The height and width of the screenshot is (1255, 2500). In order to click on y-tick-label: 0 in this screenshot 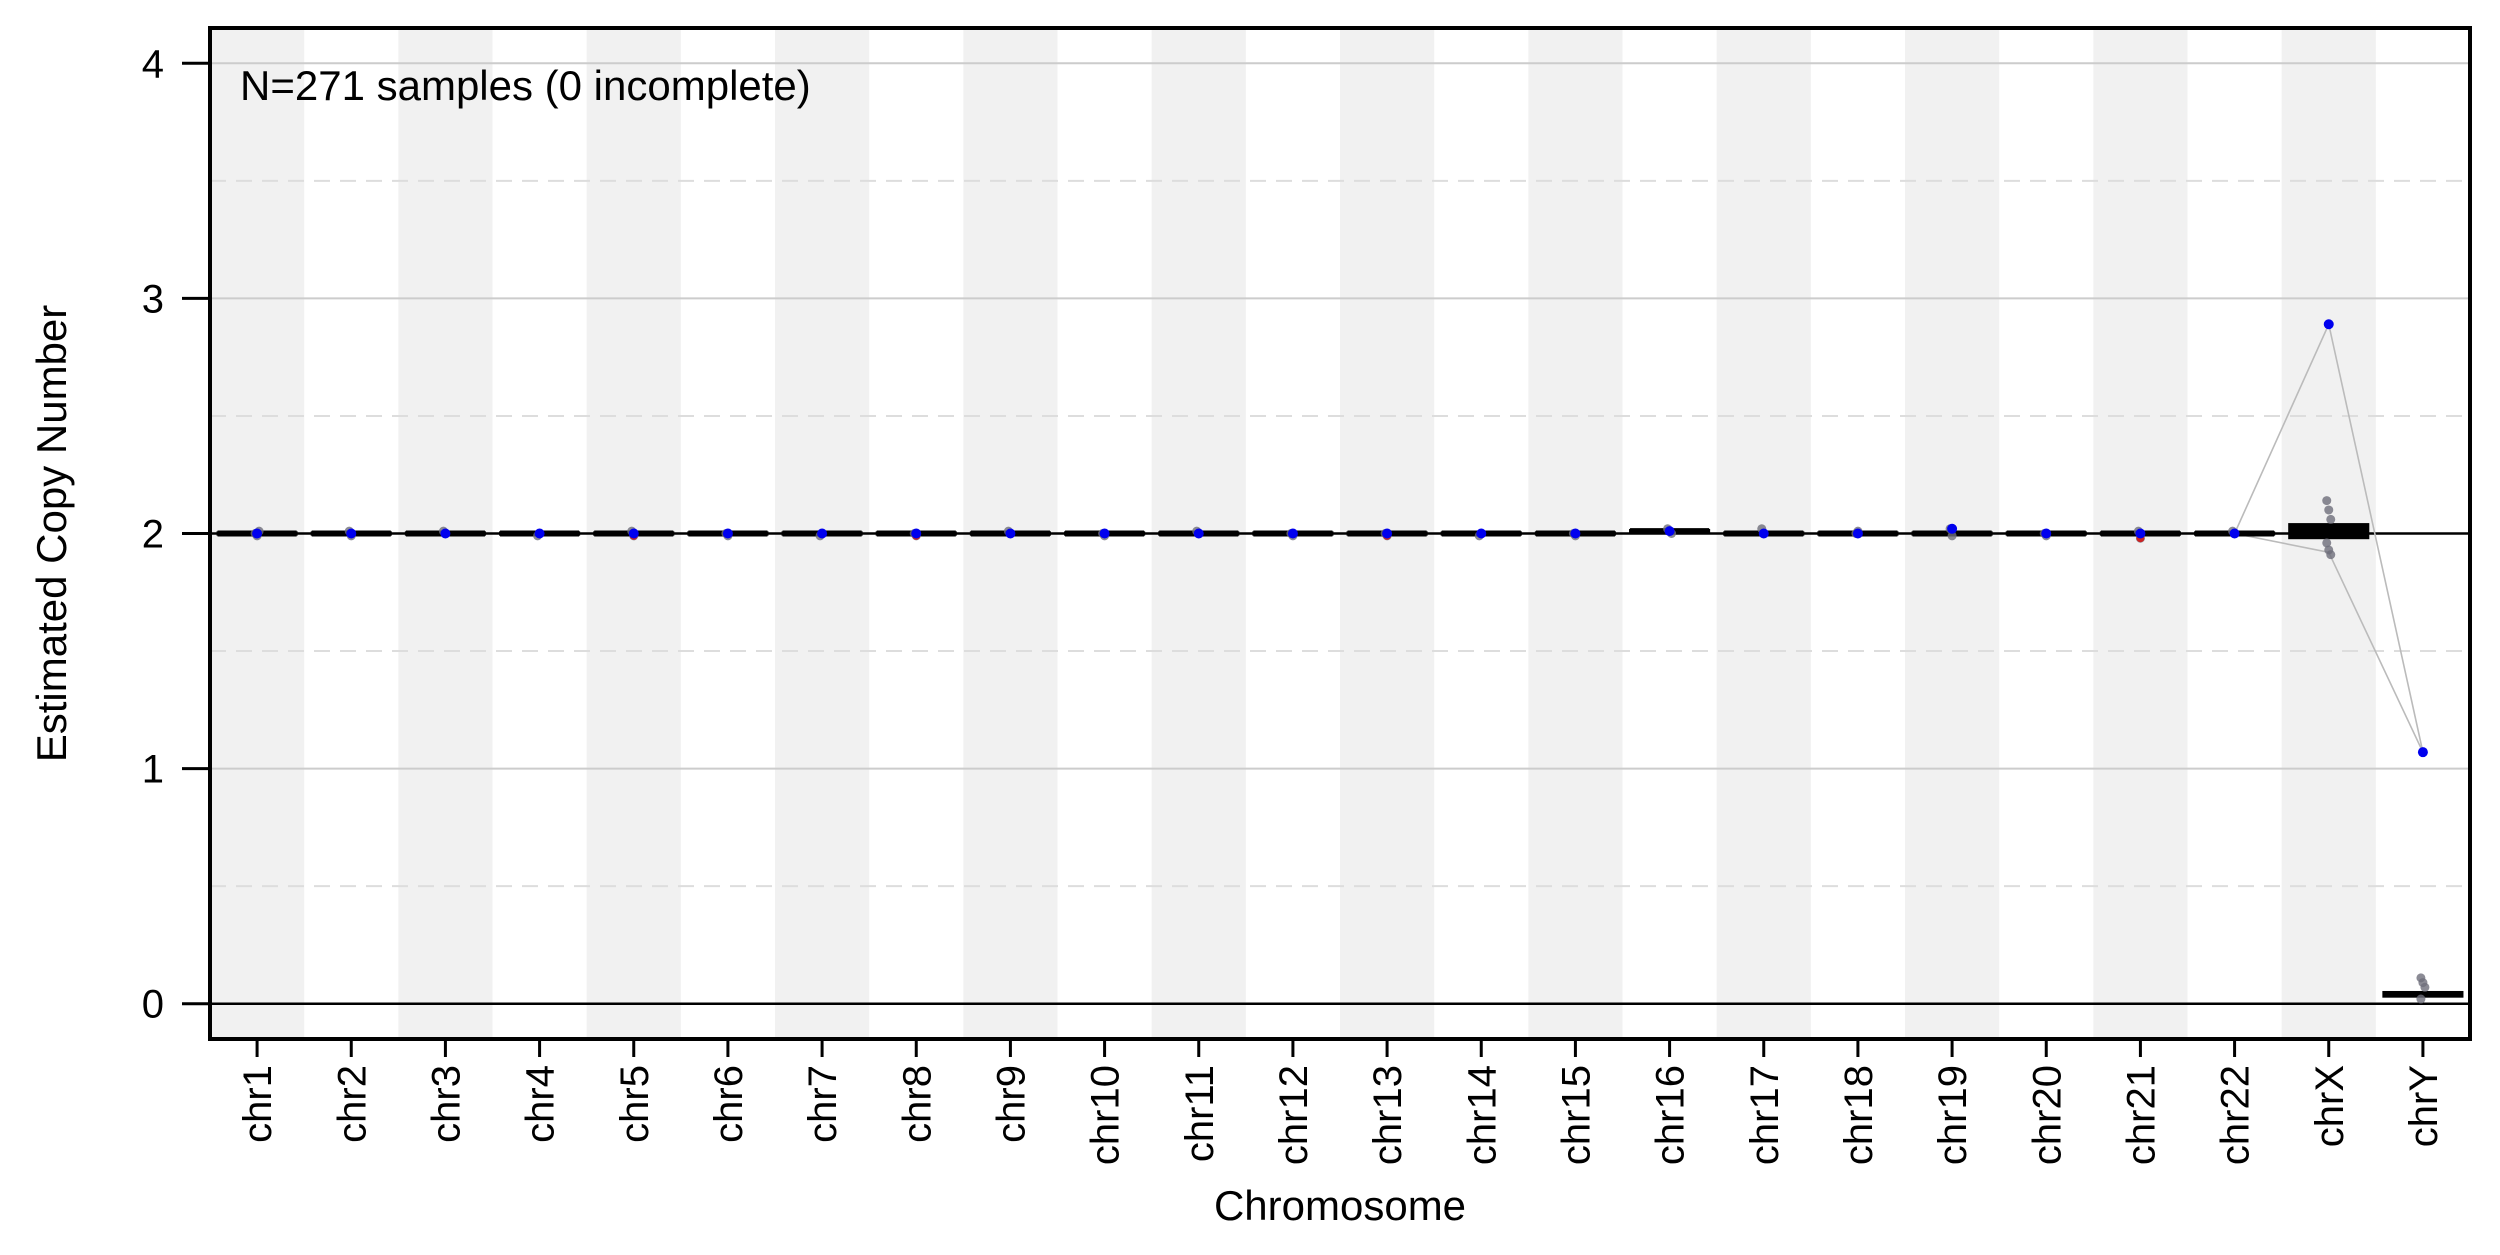, I will do `click(153, 1005)`.